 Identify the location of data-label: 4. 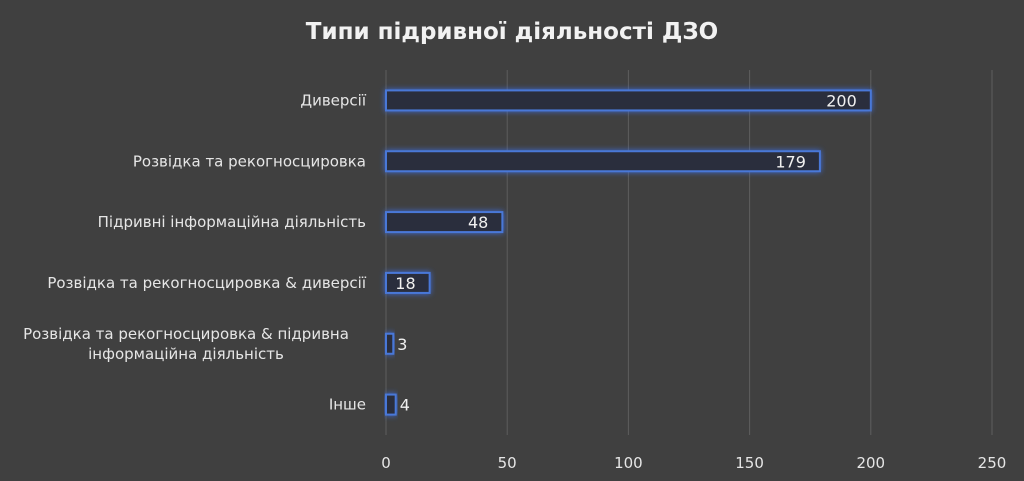
(405, 405).